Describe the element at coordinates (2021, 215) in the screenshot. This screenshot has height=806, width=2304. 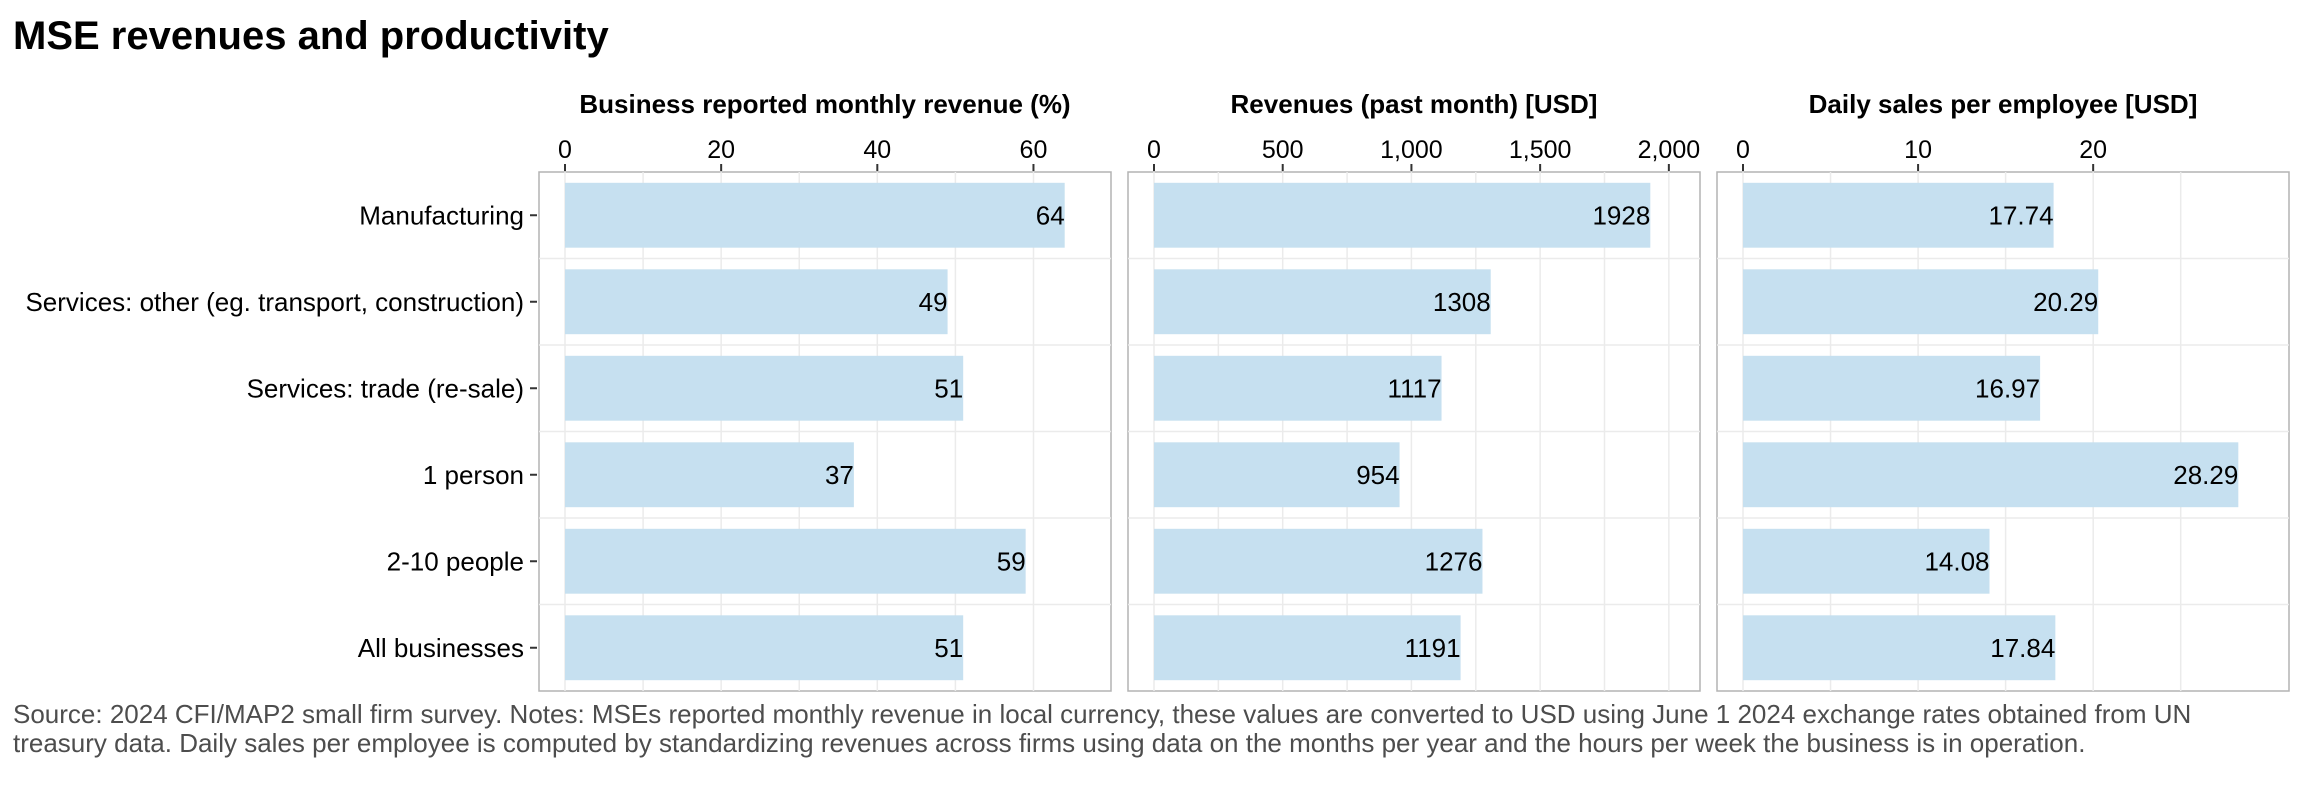
I see `value-label-manufacturing: 17.74` at that location.